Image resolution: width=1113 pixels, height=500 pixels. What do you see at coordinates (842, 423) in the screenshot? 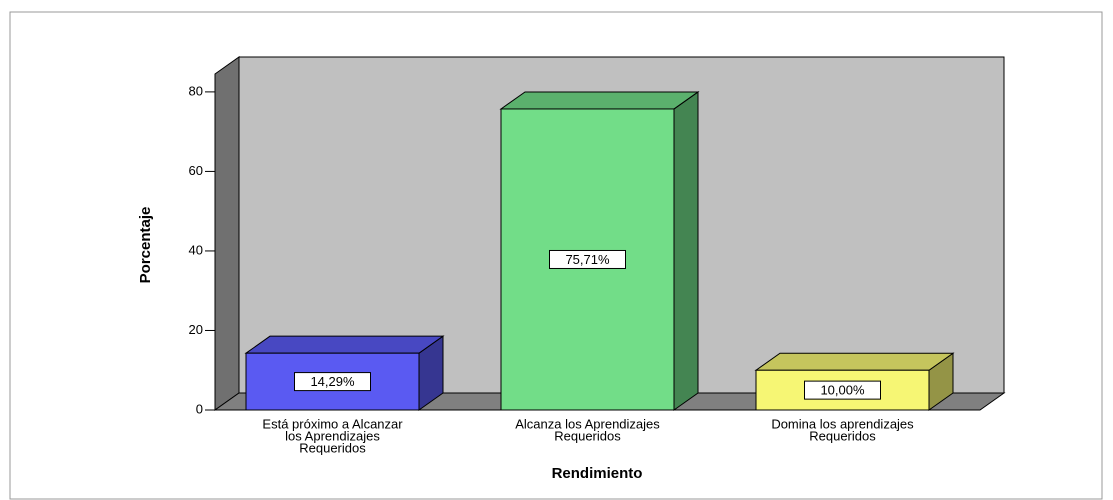
I see `x-tick-label: Domina los aprendizajes` at bounding box center [842, 423].